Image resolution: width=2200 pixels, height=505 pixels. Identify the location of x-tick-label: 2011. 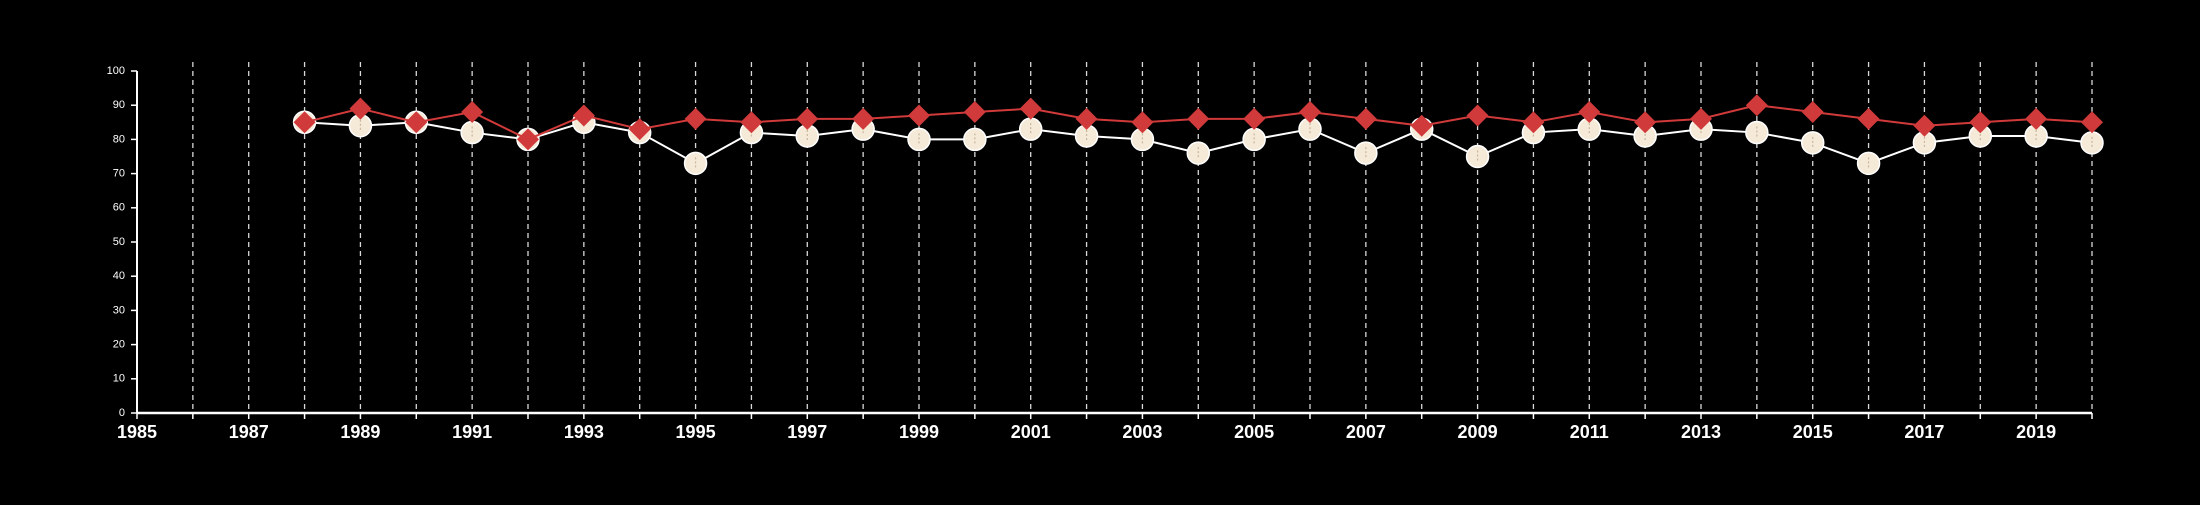
(1589, 432).